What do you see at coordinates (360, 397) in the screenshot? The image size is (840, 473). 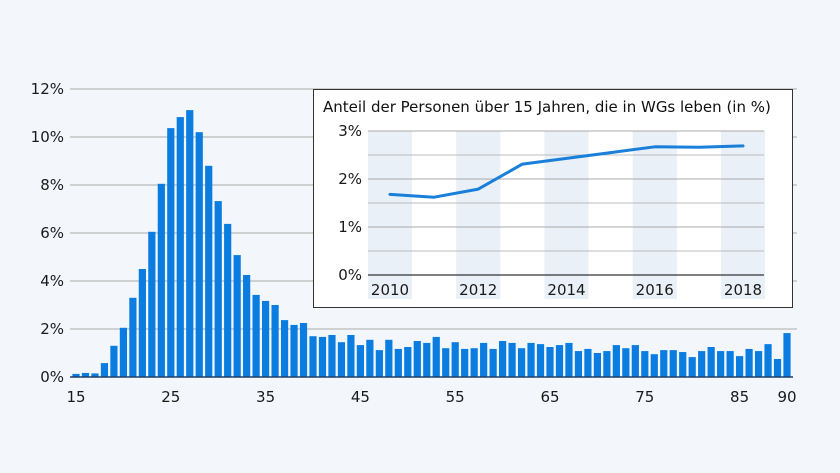 I see `main-x-tick-label: 45` at bounding box center [360, 397].